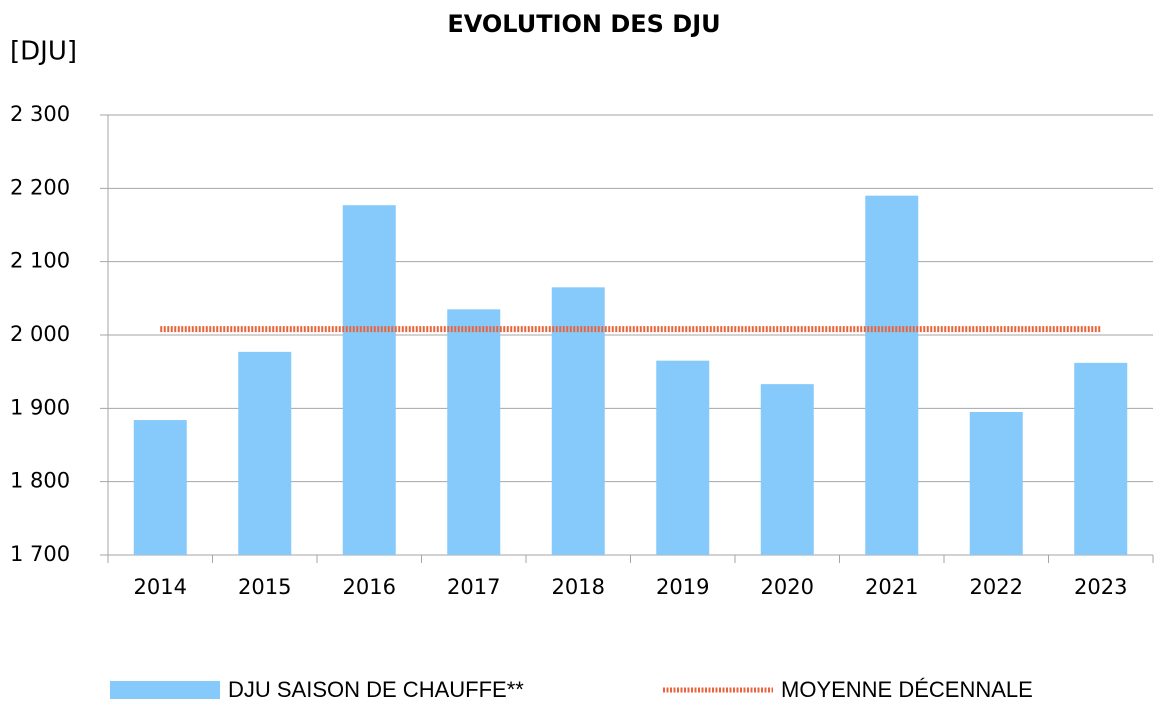 This screenshot has width=1155, height=704. What do you see at coordinates (578, 587) in the screenshot?
I see `x-tick-label: 2018` at bounding box center [578, 587].